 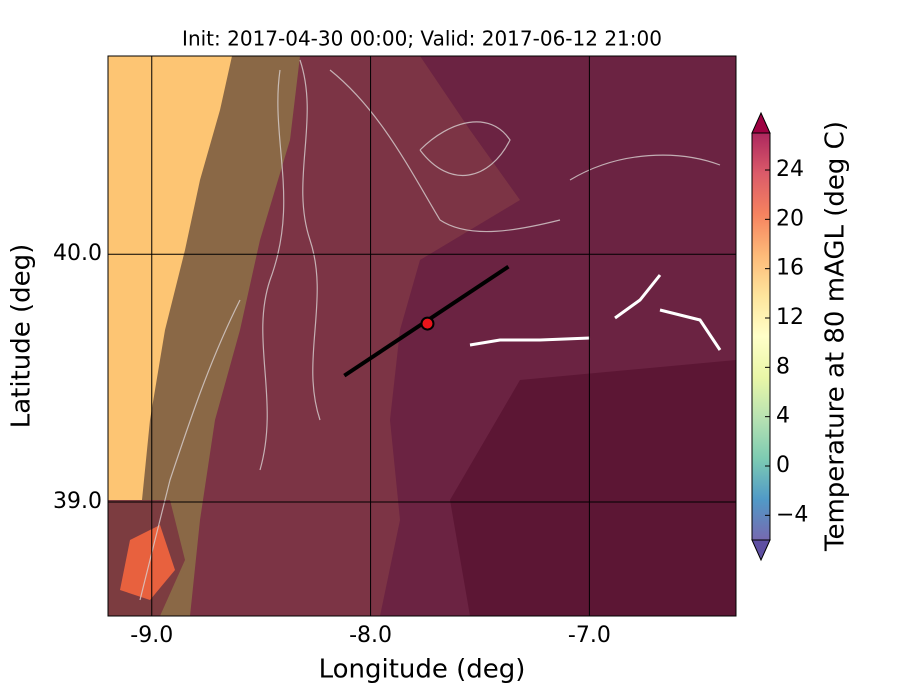 I want to click on colorbar-label: Temperature at 80 mAGL (deg C), so click(x=836, y=336).